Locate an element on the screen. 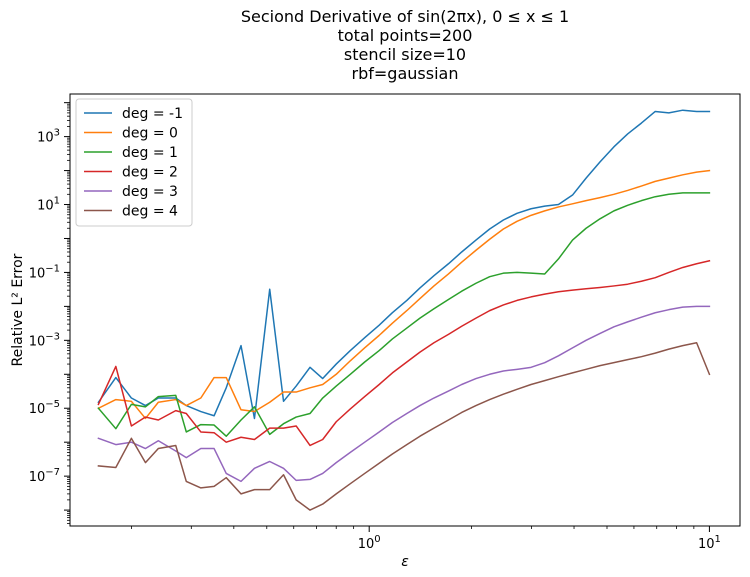 This screenshot has height=577, width=750. legend-entry: deg = 2 is located at coordinates (150, 173).